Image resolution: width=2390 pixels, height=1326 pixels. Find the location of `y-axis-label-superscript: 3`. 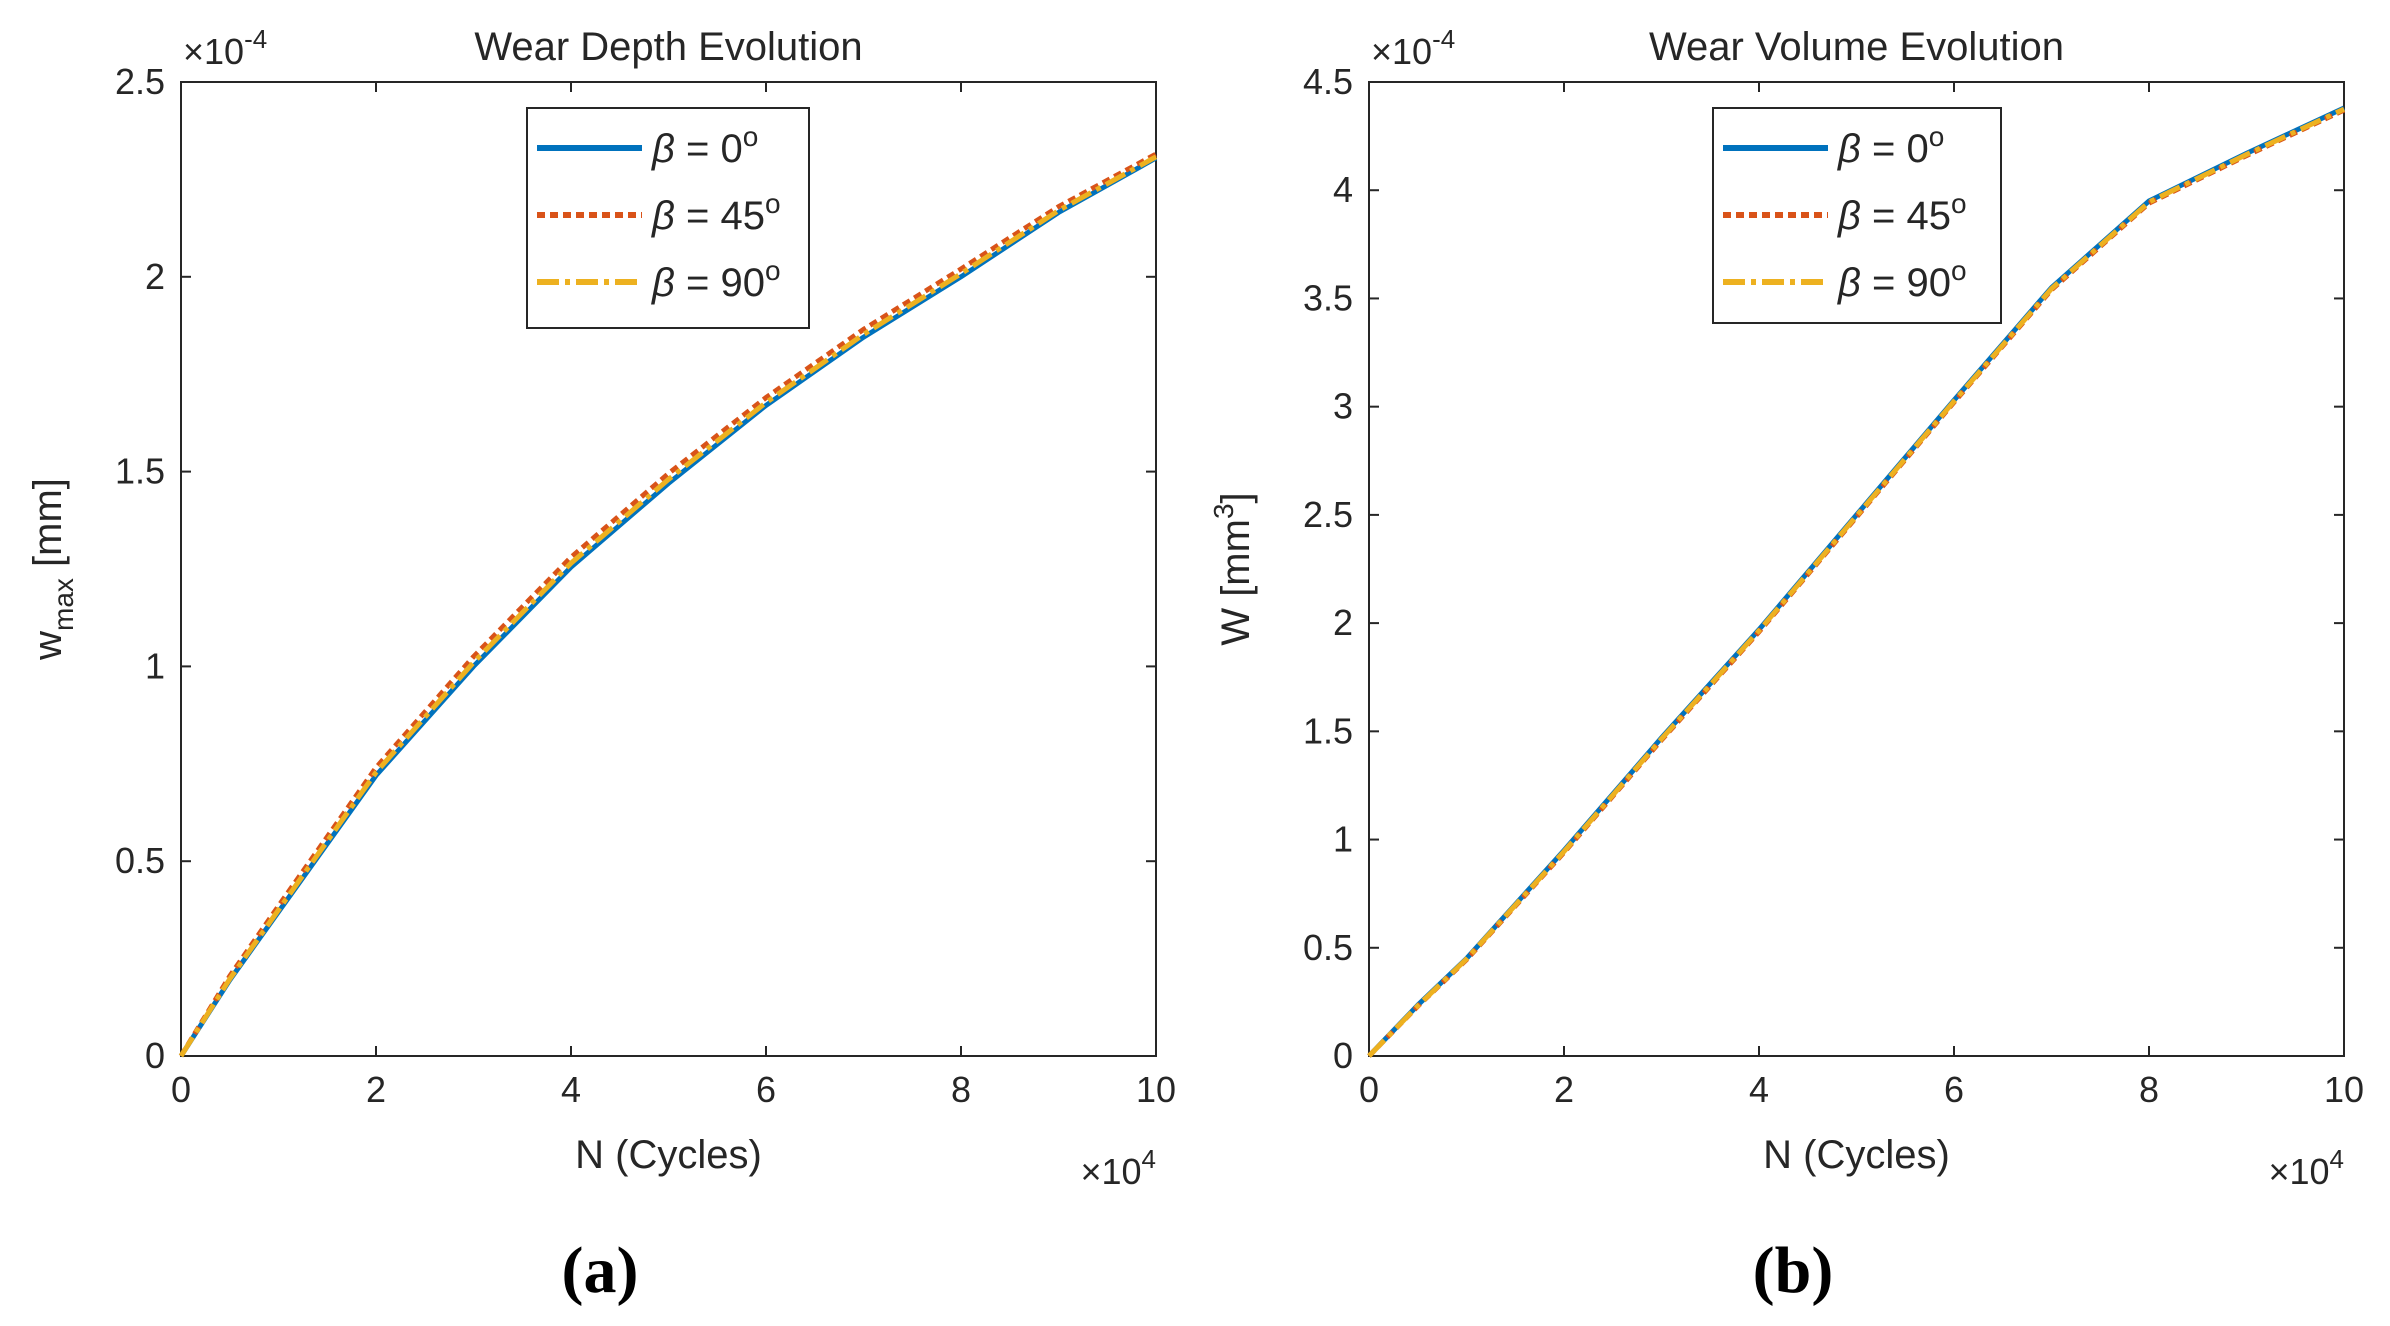

y-axis-label-superscript: 3 is located at coordinates (1223, 511).